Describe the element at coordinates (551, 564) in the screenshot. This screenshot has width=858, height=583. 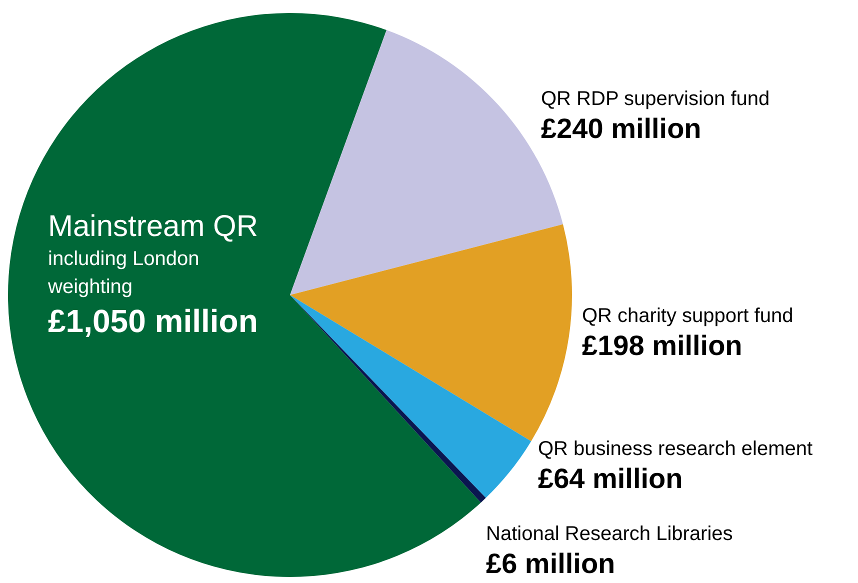
I see `data-label: £6 million` at that location.